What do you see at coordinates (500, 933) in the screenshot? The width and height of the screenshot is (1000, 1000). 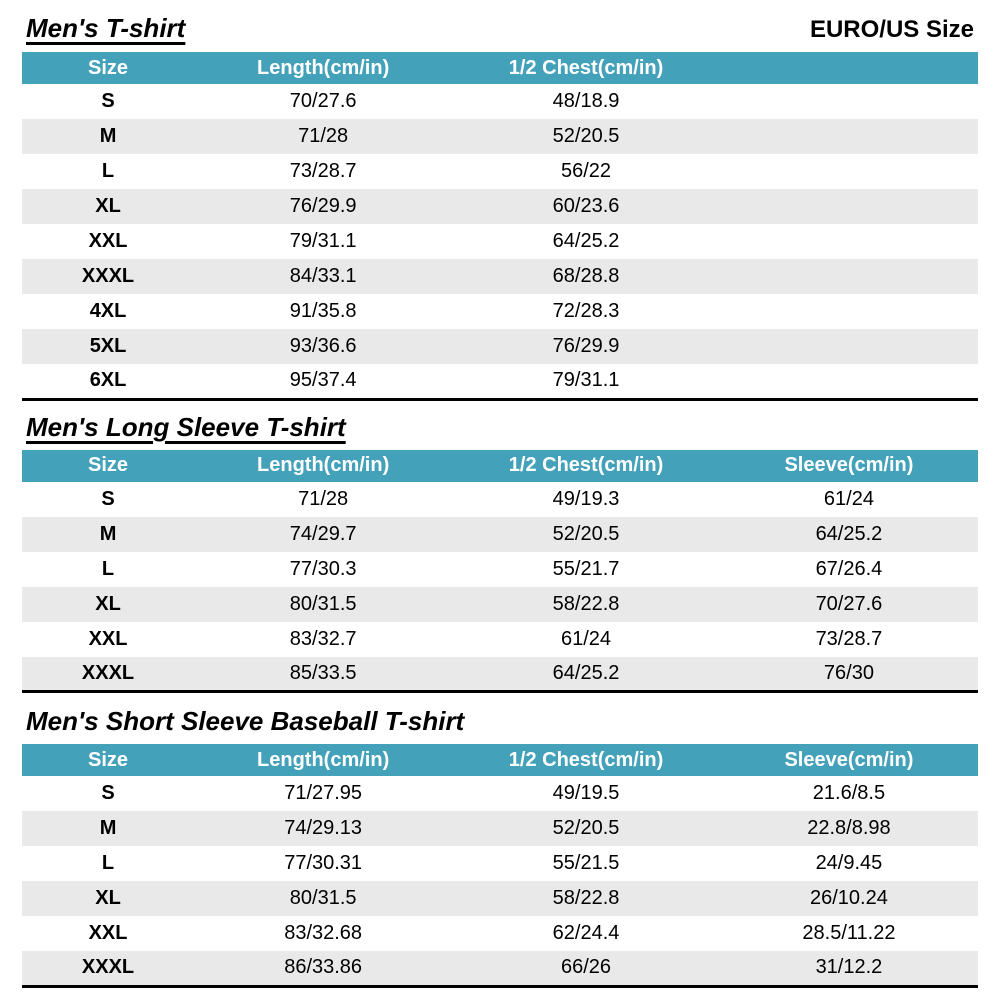 I see `table-row: XXL 83/32.68 62/24.4 28.5/11.22` at bounding box center [500, 933].